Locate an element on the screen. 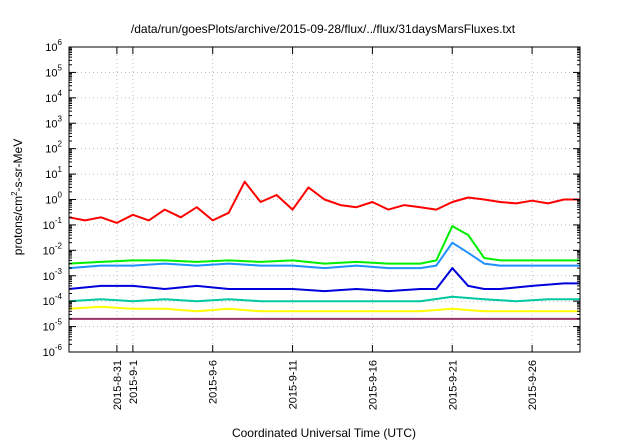  y-tick-label: 10⁻⁴ is located at coordinates (53, 300).